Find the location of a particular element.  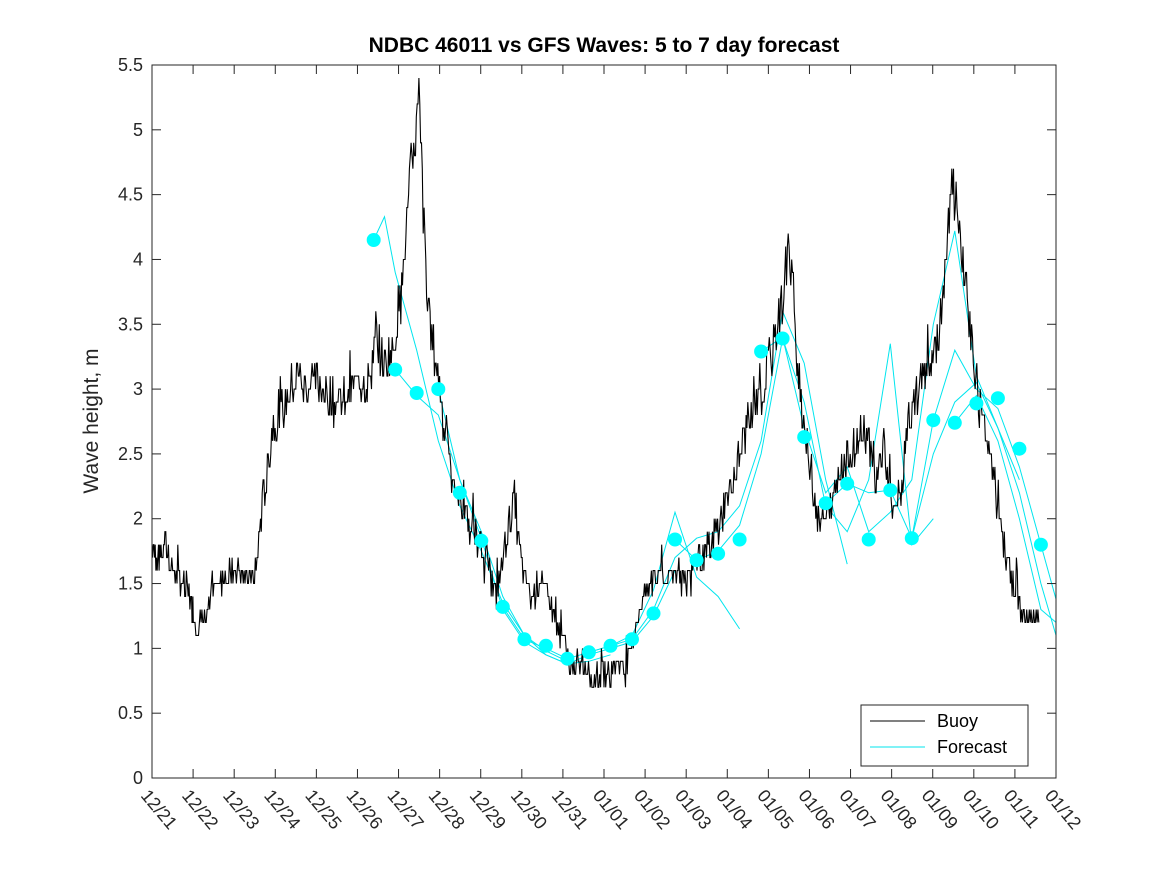

y-tick-label: 4 is located at coordinates (138, 259).